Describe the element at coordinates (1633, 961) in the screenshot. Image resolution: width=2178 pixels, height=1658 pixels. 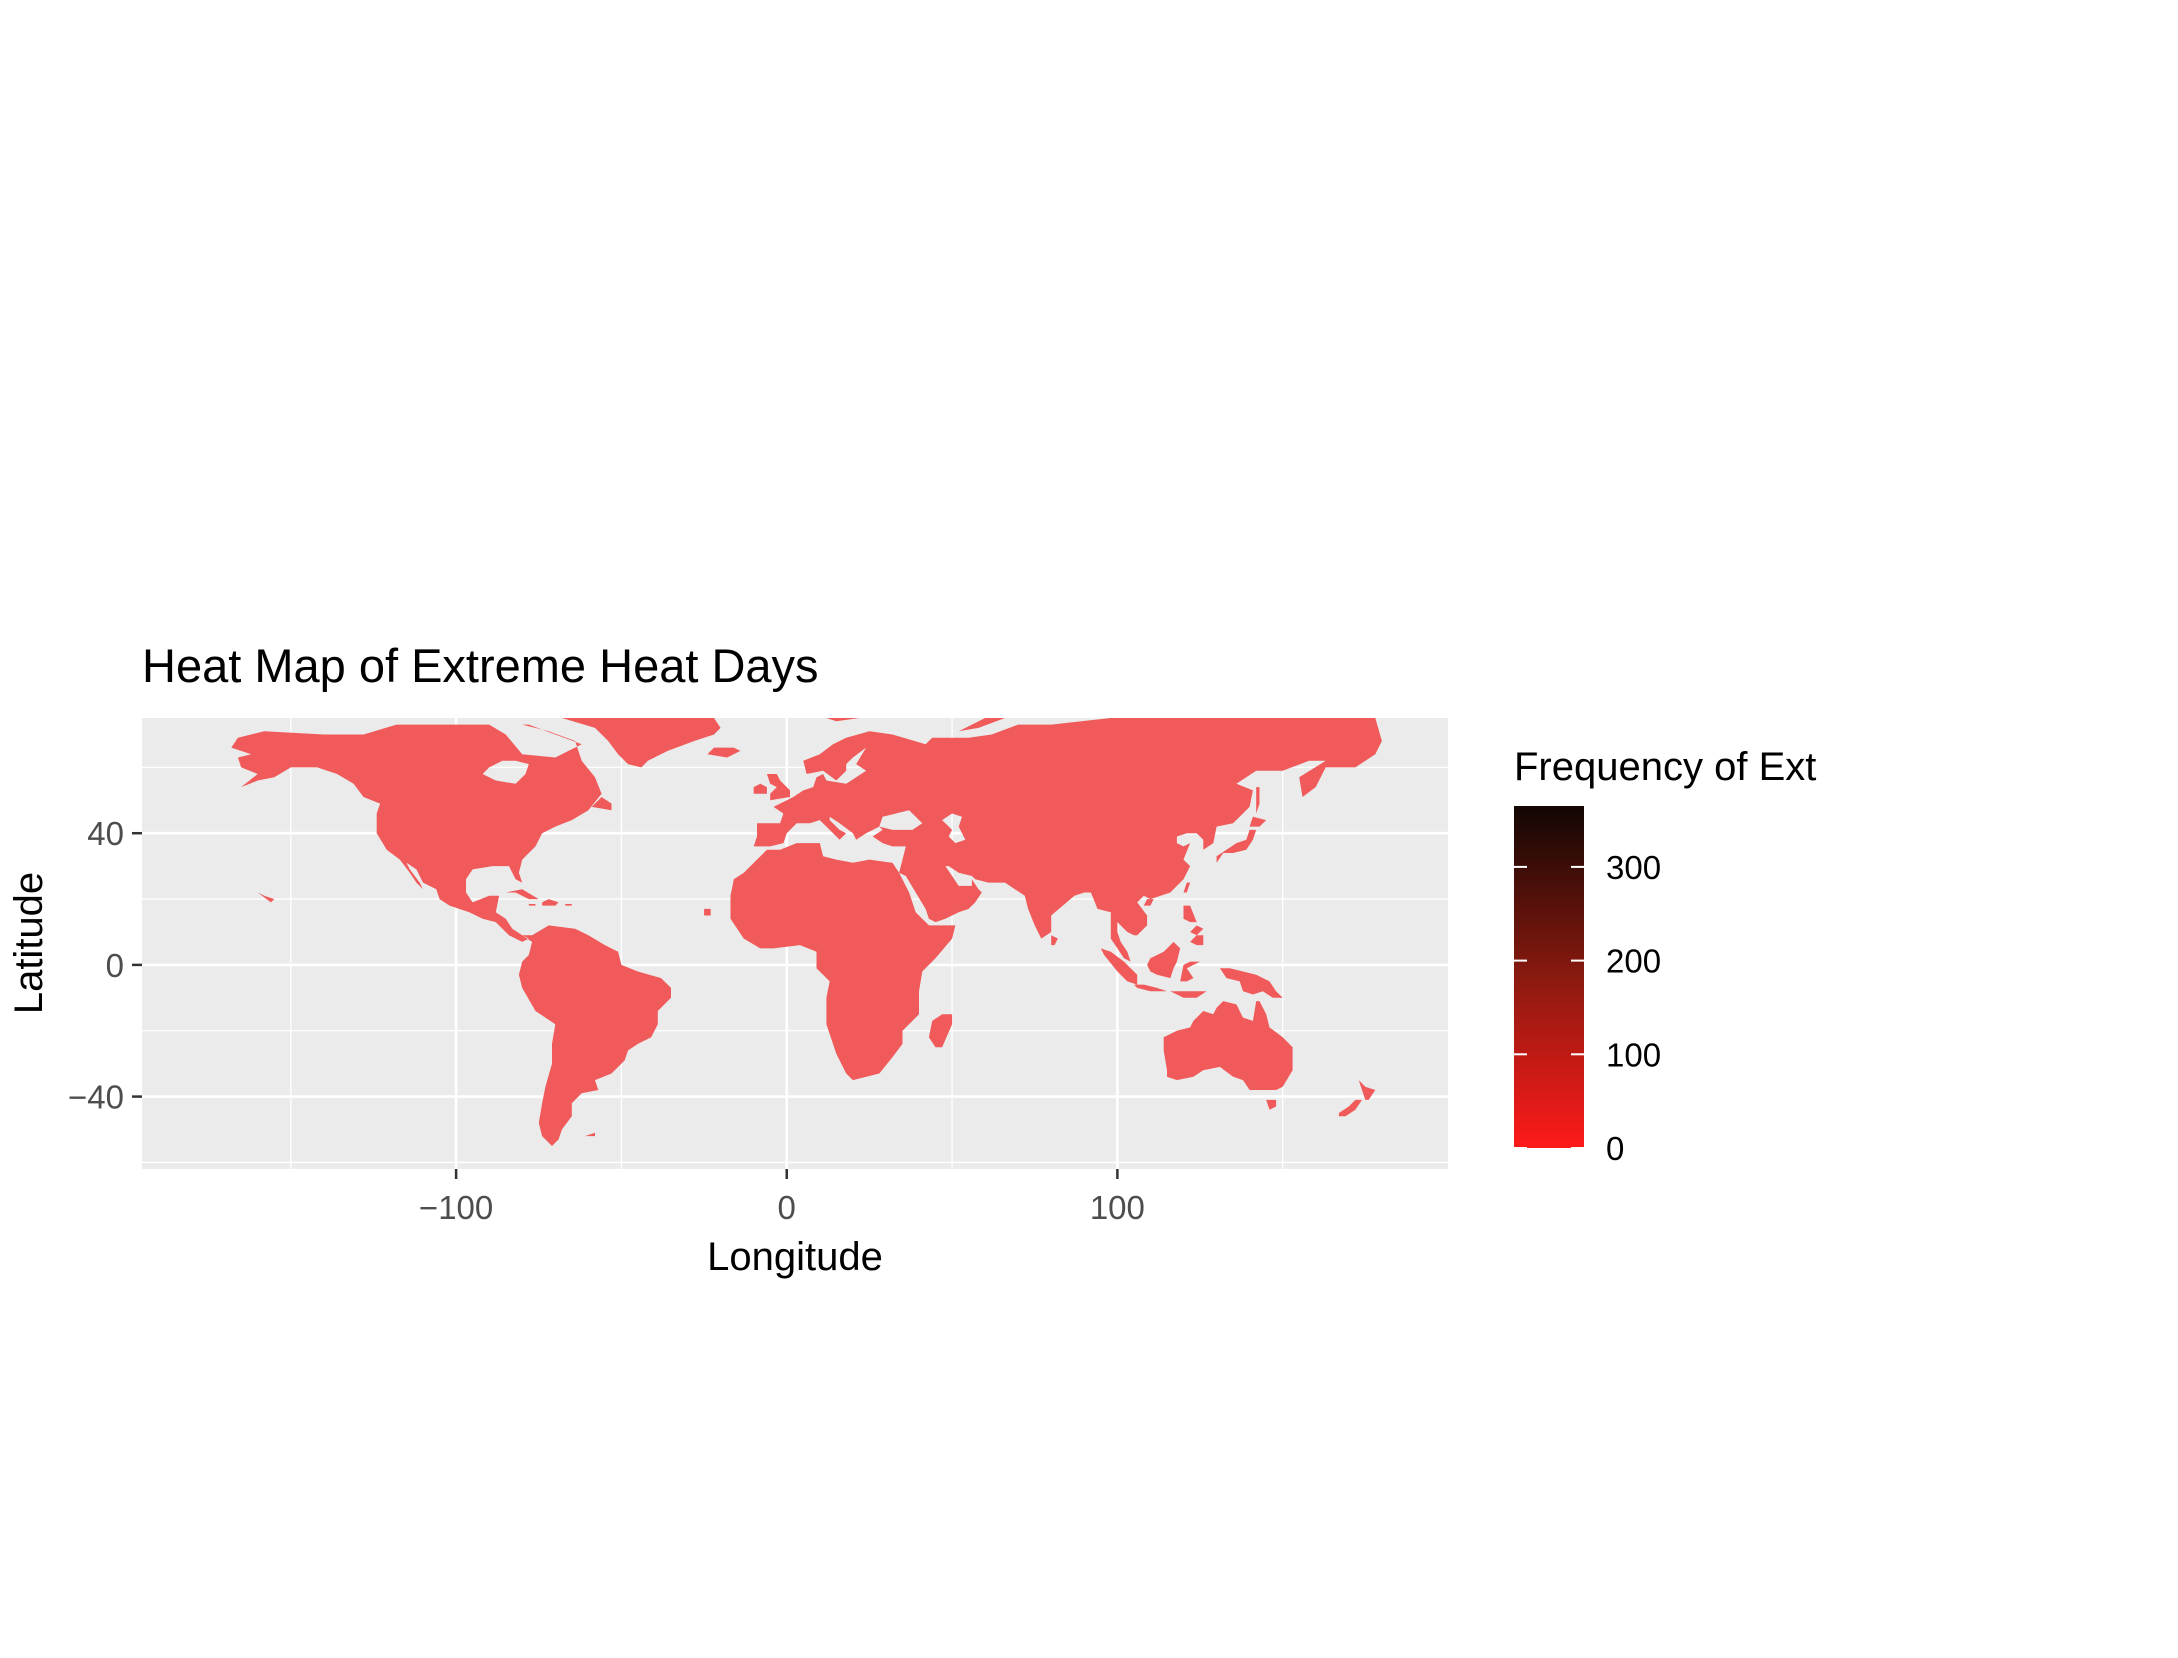
I see `legend-tick-label: 200` at that location.